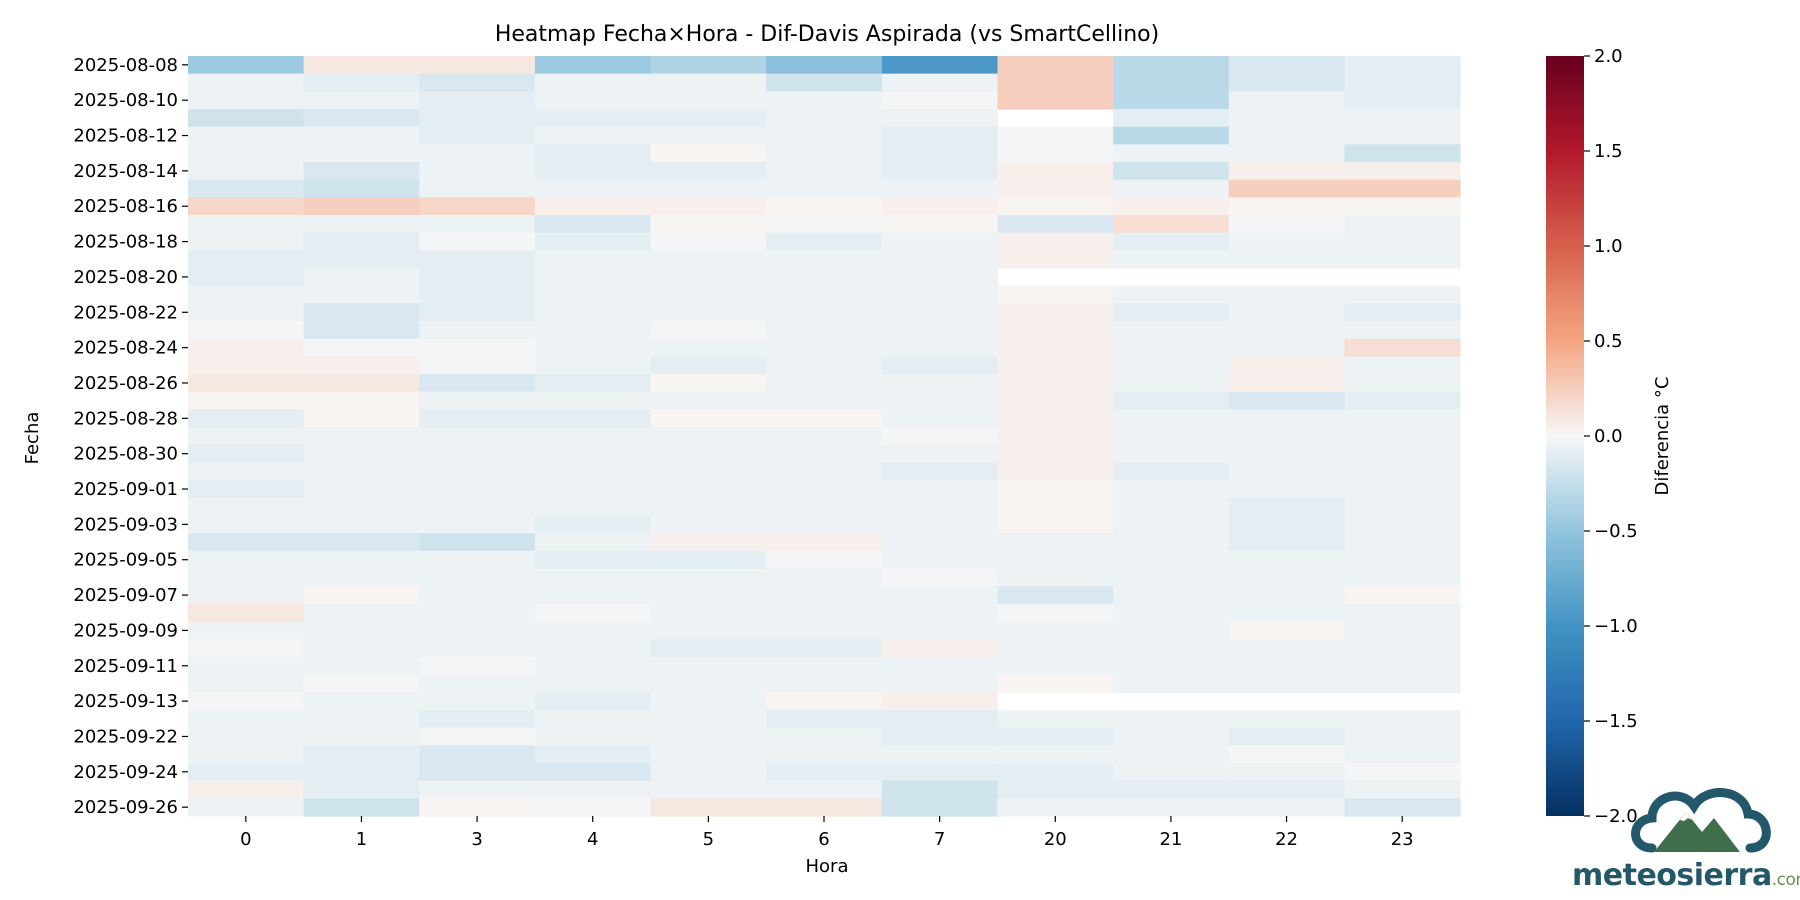 The height and width of the screenshot is (900, 1800). Describe the element at coordinates (1286, 839) in the screenshot. I see `x-tick-label: 22` at that location.